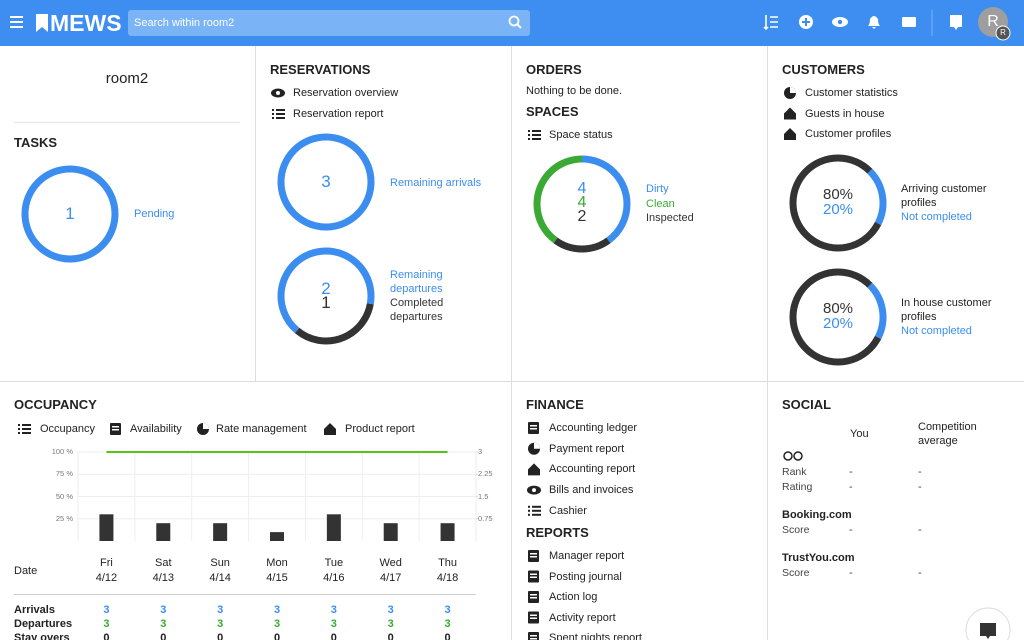  Describe the element at coordinates (585, 576) in the screenshot. I see `link: Posting journal` at that location.